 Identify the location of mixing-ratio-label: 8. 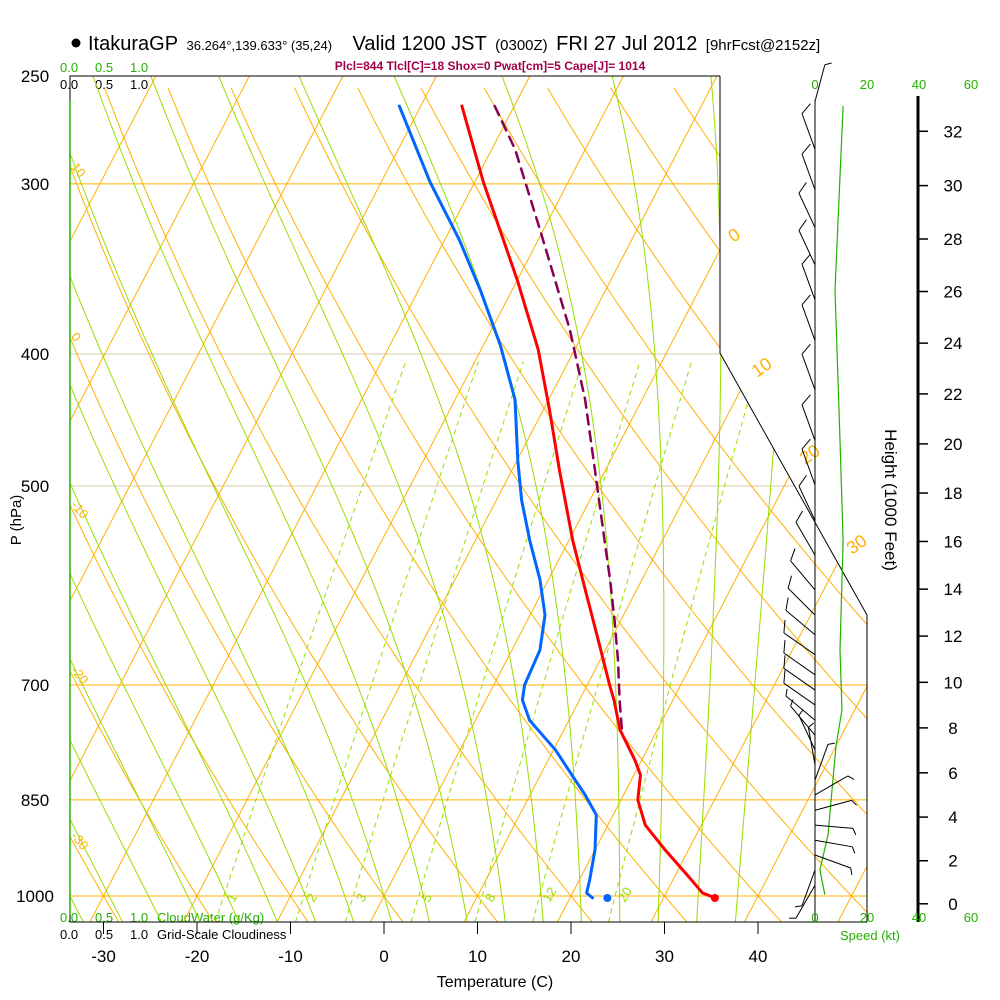
(490, 898).